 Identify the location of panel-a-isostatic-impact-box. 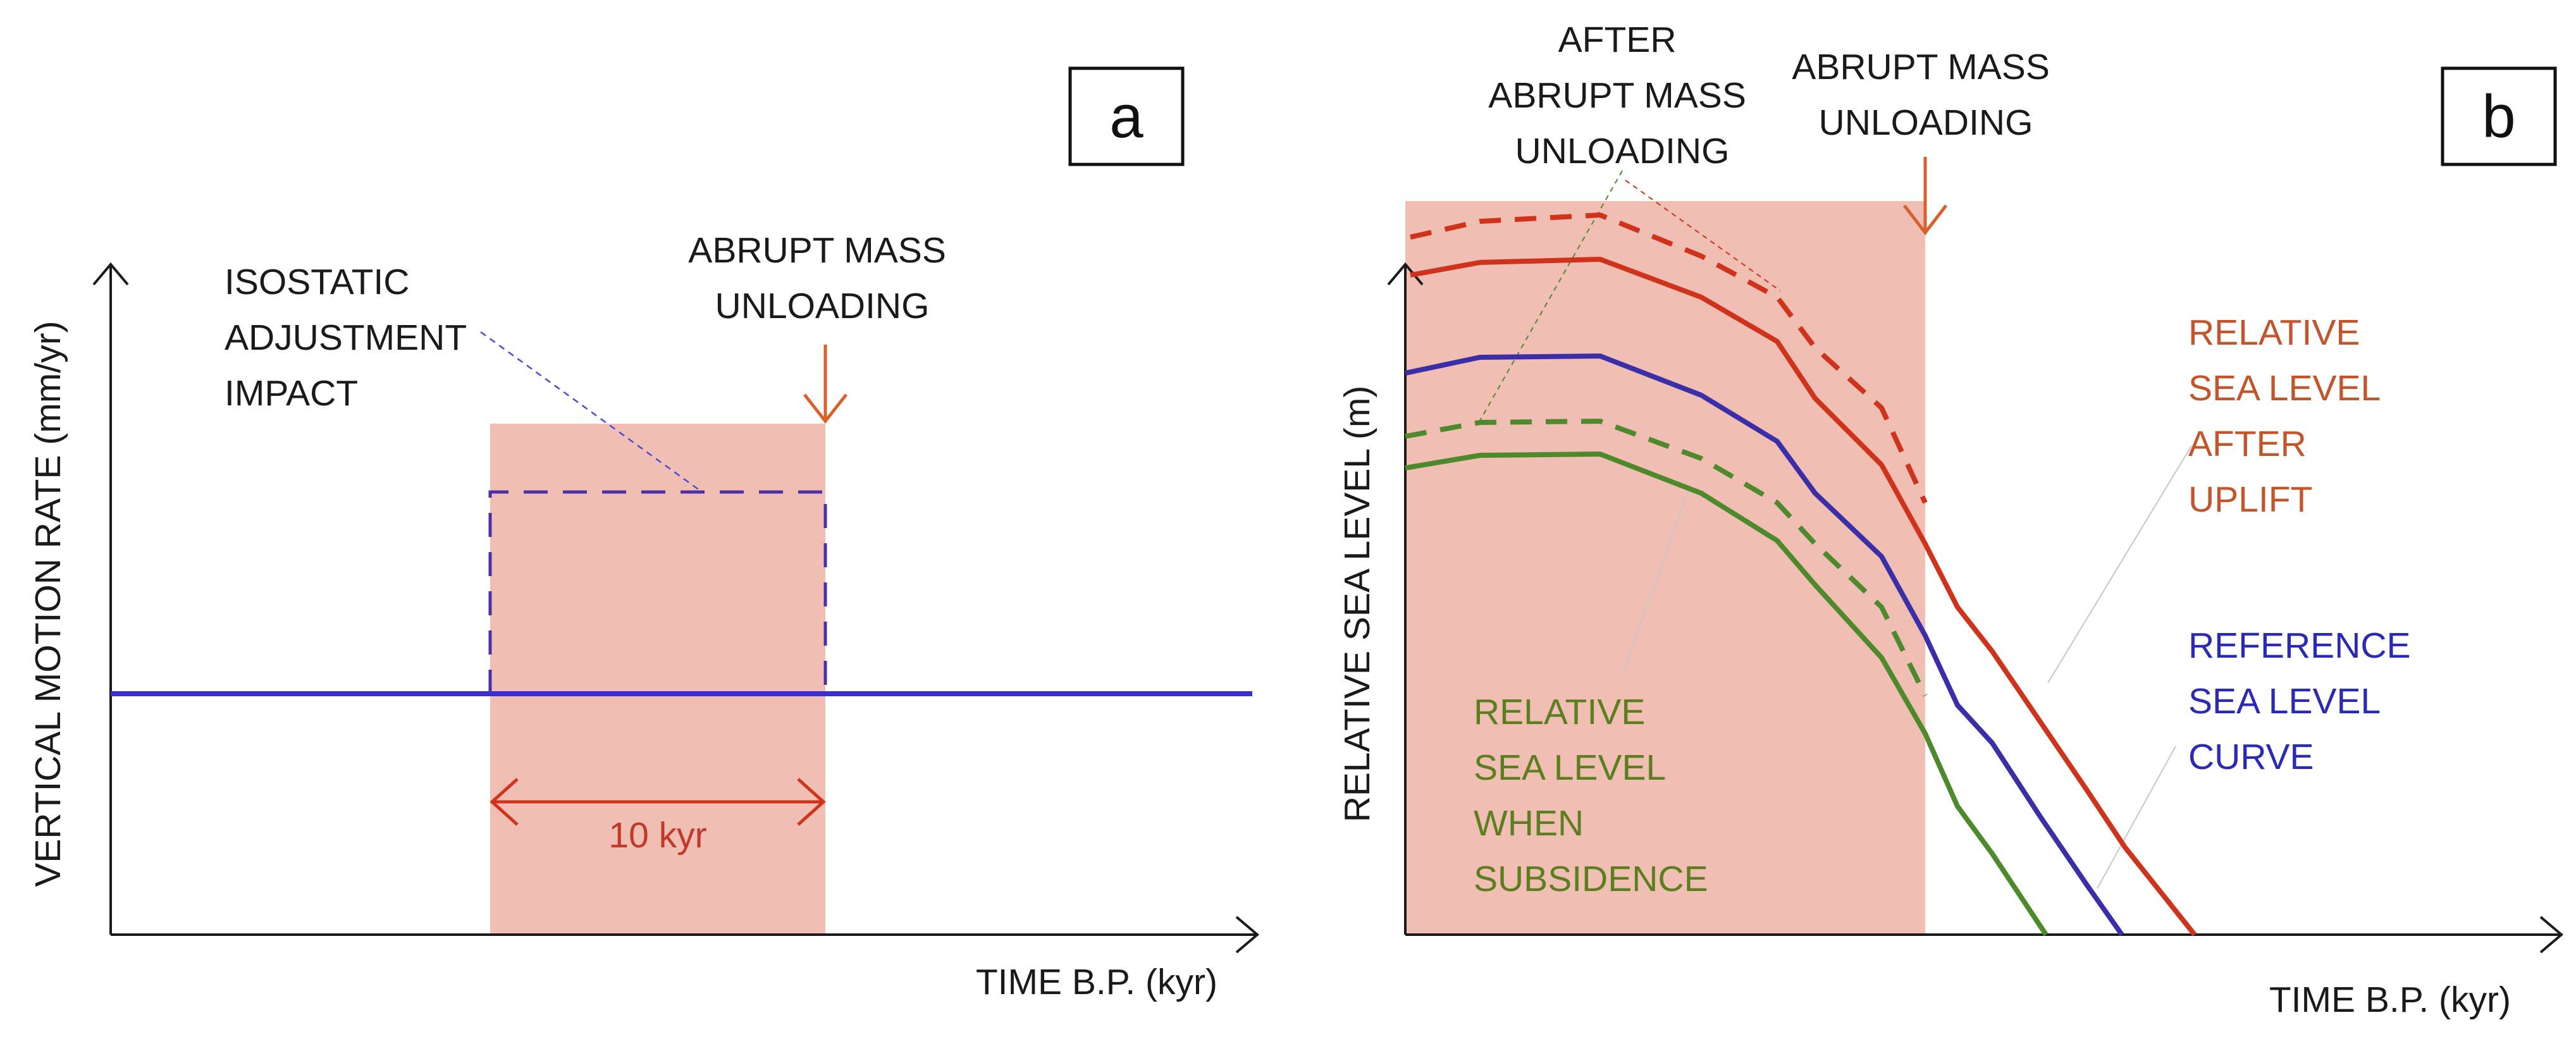
(658, 592).